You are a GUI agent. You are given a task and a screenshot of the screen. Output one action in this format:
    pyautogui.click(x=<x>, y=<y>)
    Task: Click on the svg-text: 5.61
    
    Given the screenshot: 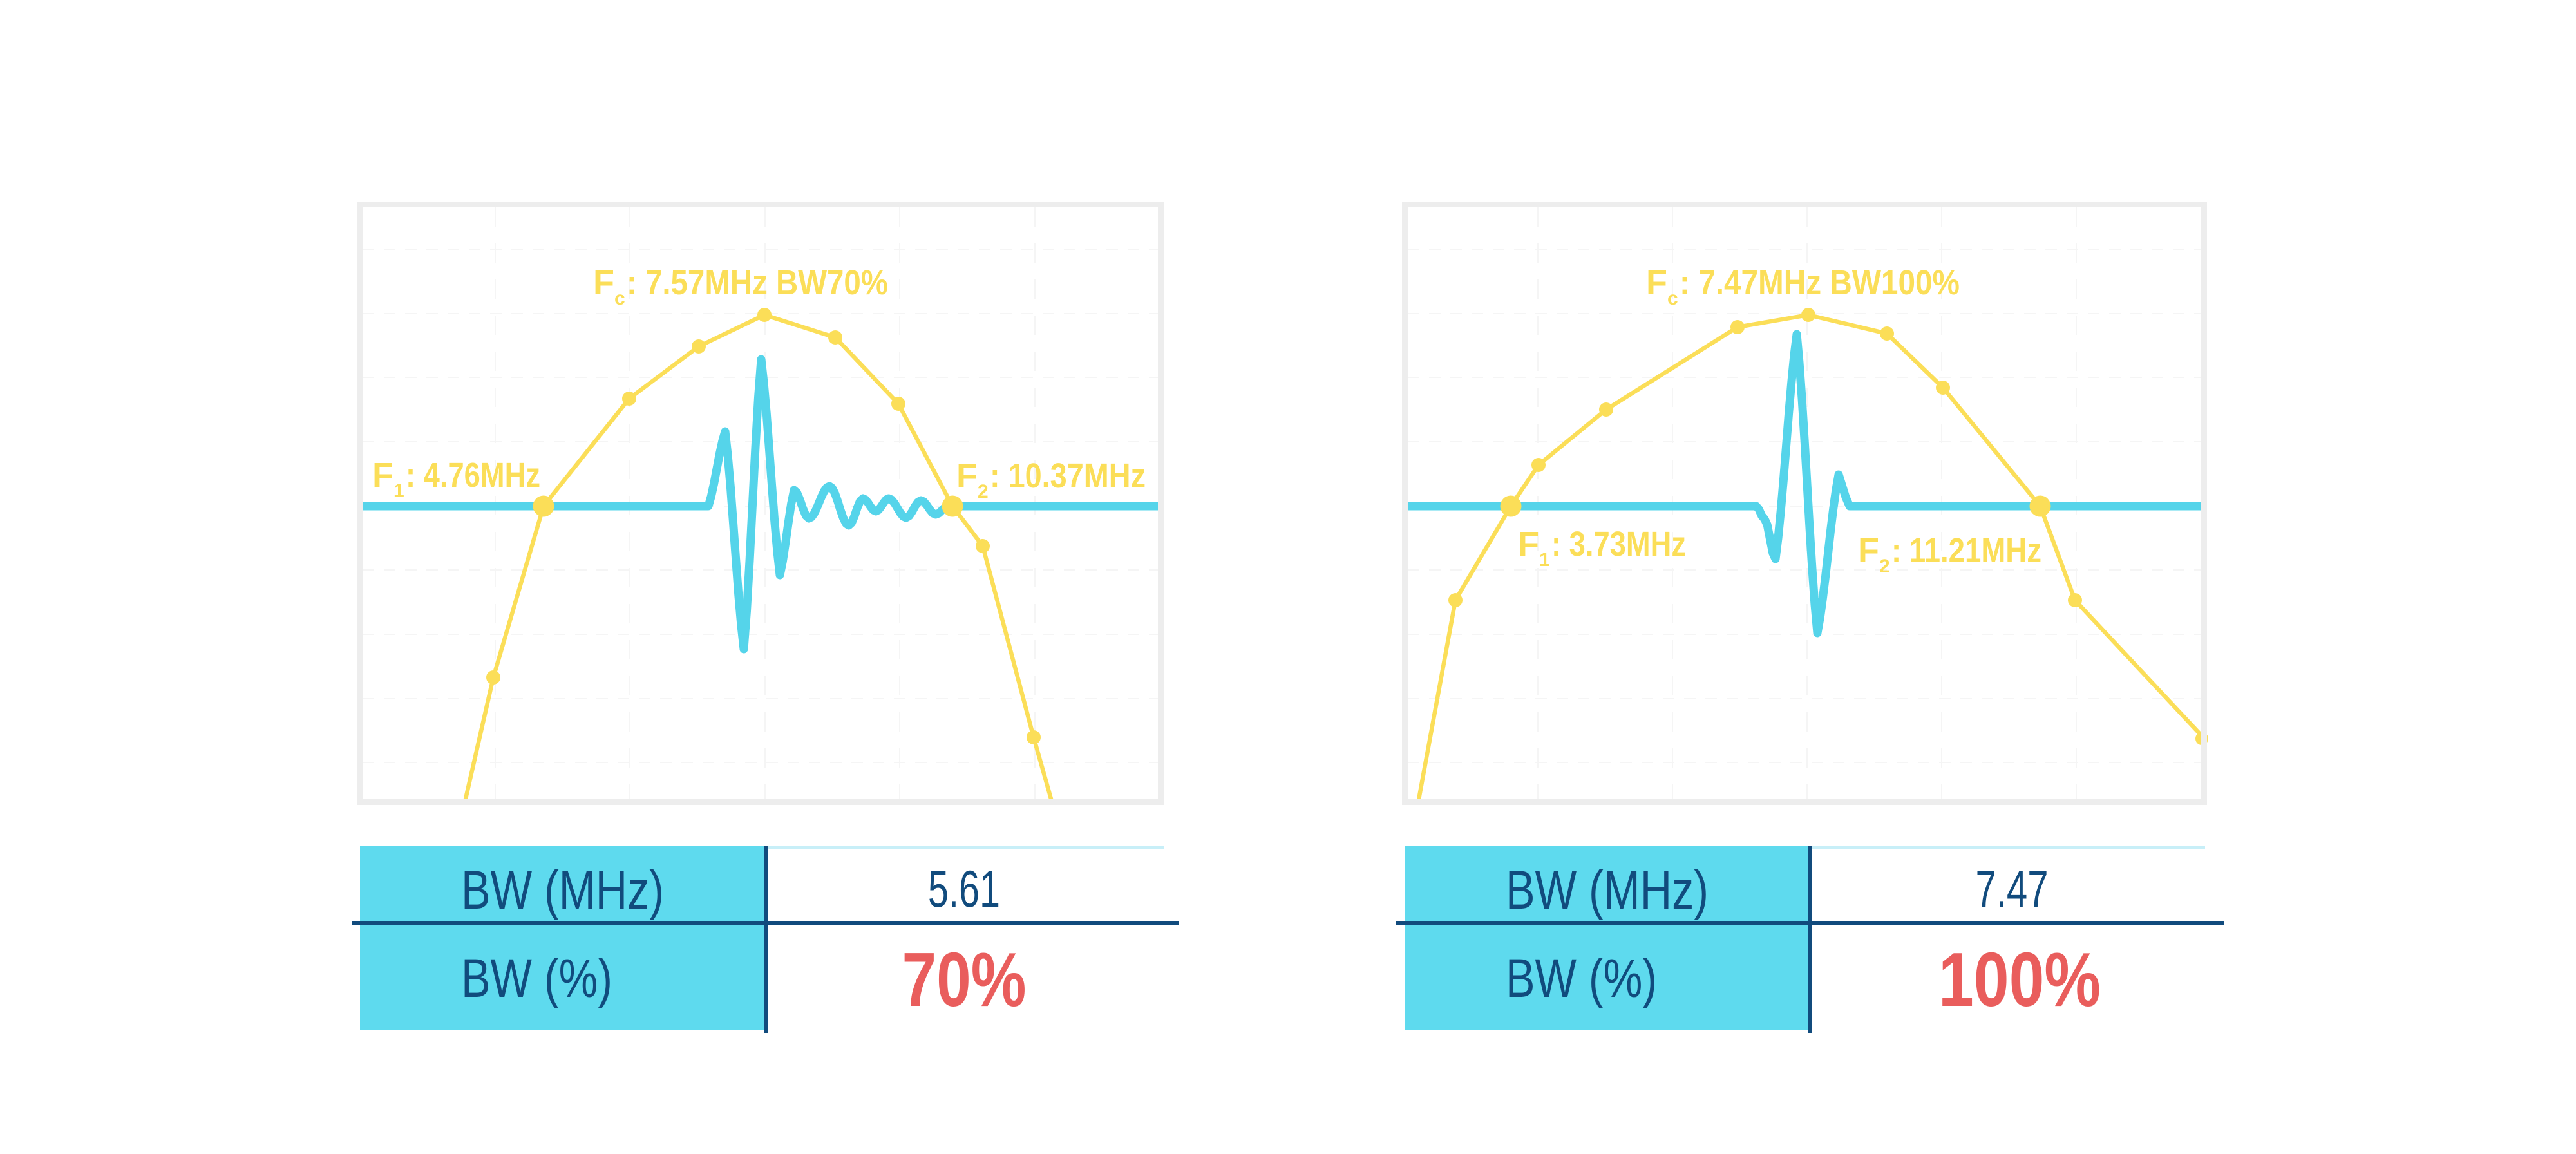 What is the action you would take?
    pyautogui.click(x=964, y=889)
    